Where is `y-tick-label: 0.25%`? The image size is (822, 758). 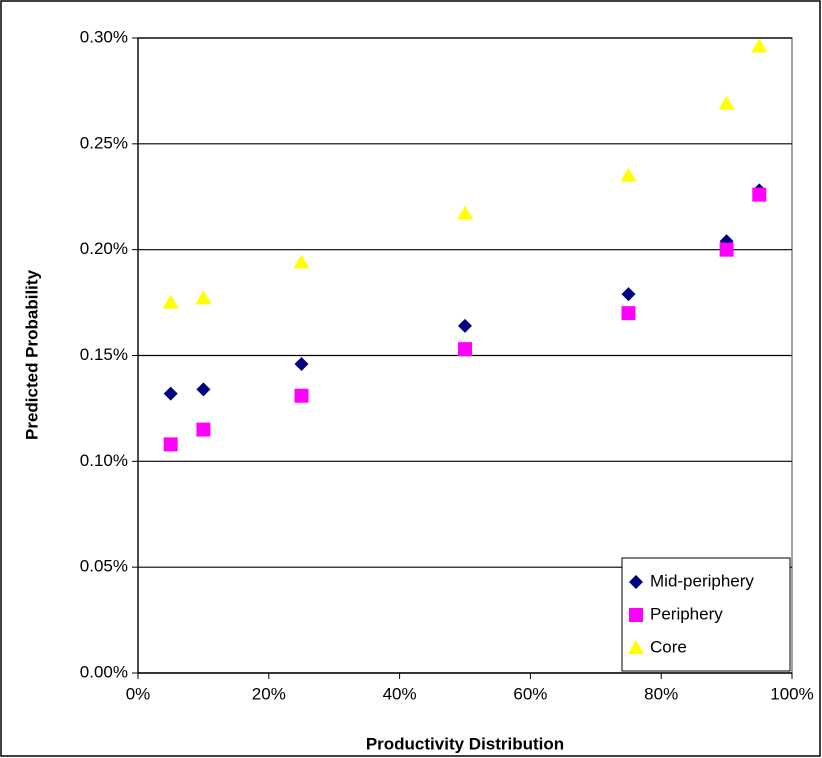
y-tick-label: 0.25% is located at coordinates (104, 142).